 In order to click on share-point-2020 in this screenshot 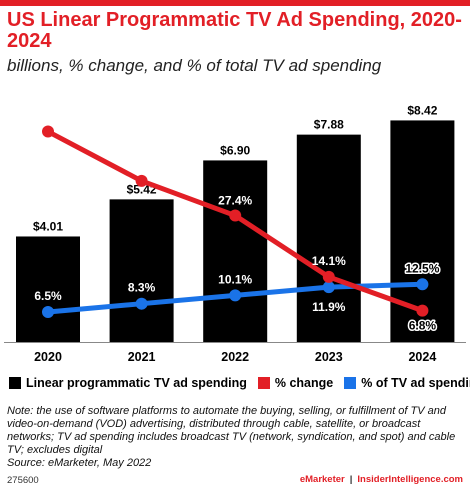, I will do `click(48, 312)`.